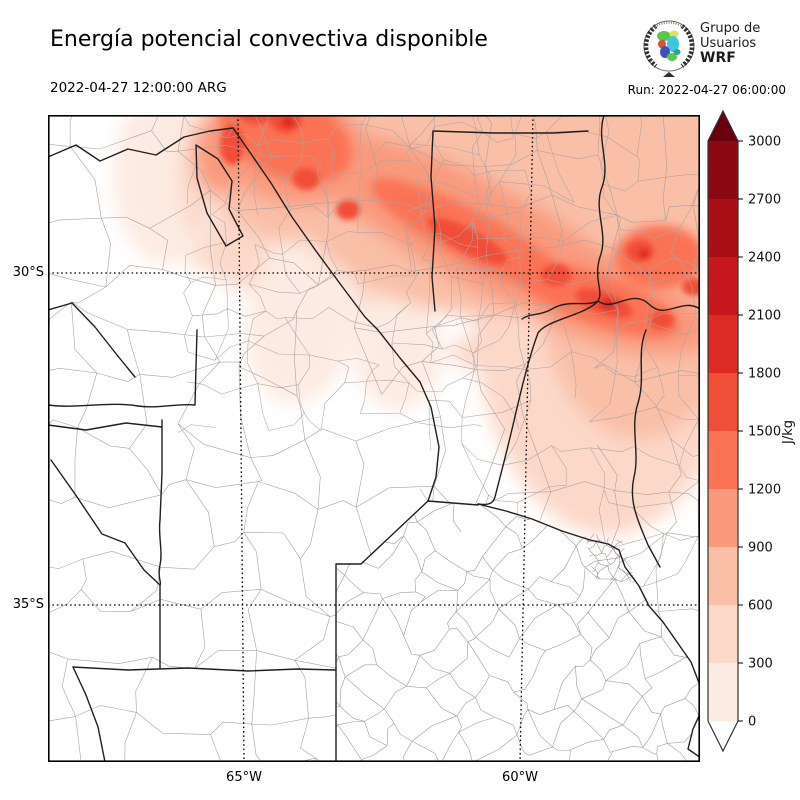  Describe the element at coordinates (138, 88) in the screenshot. I see `valid-time-label: 2022-04-27 12:00:00 ARG` at that location.